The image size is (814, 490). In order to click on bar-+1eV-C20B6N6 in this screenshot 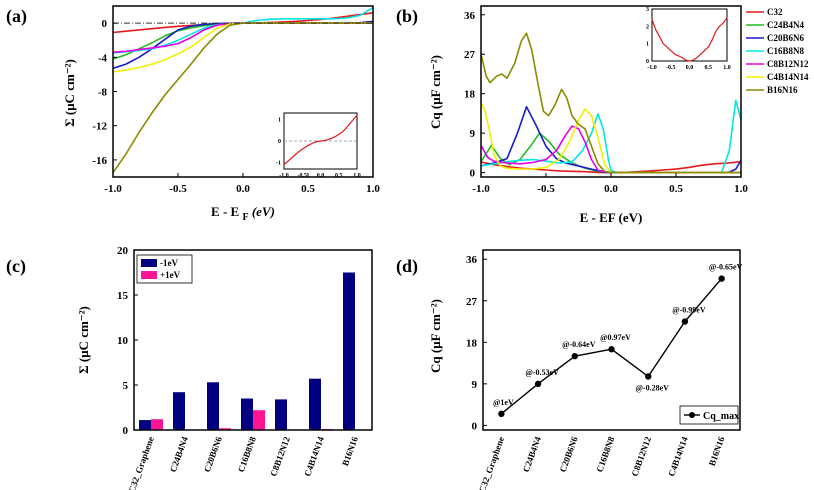, I will do `click(225, 429)`.